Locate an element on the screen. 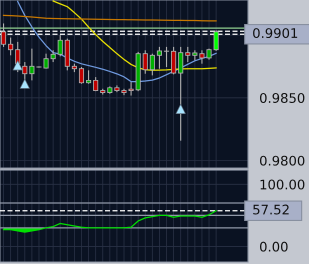 The width and height of the screenshot is (309, 264). y-tick-label: 0.9800 is located at coordinates (282, 161).